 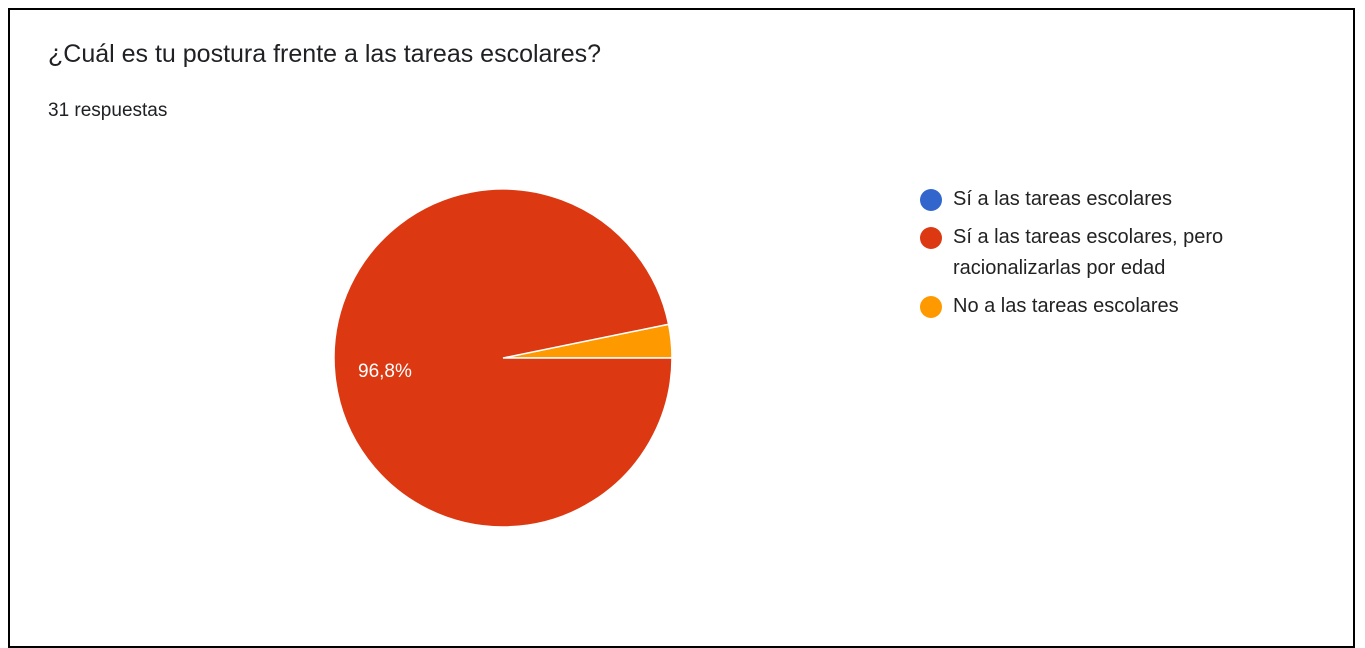 I want to click on legend-label: Sí a las tareas escolares, so click(x=1062, y=199).